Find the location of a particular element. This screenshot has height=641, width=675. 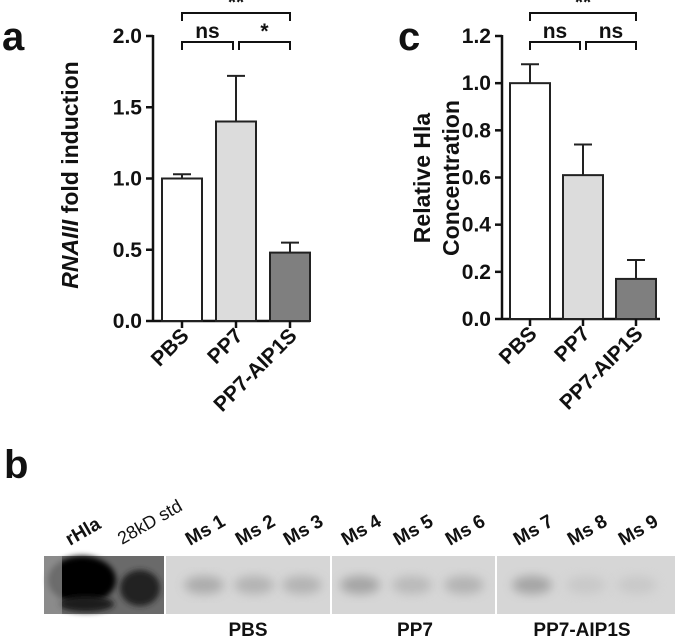

chart-a-significance-label: ns is located at coordinates (207, 31).